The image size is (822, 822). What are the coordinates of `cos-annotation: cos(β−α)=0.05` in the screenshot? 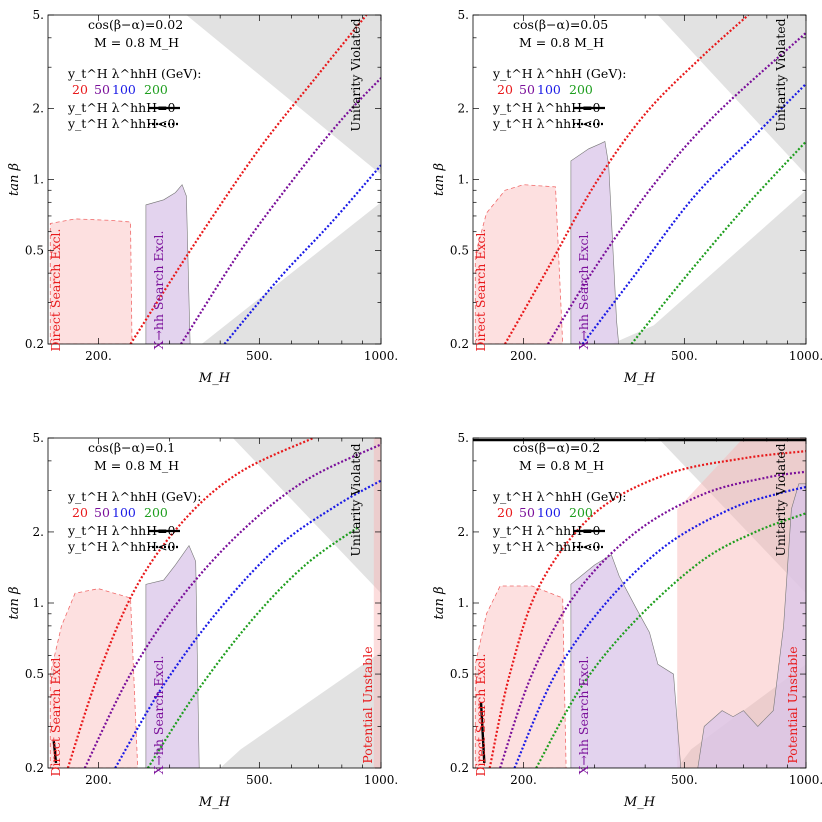 It's located at (560, 24).